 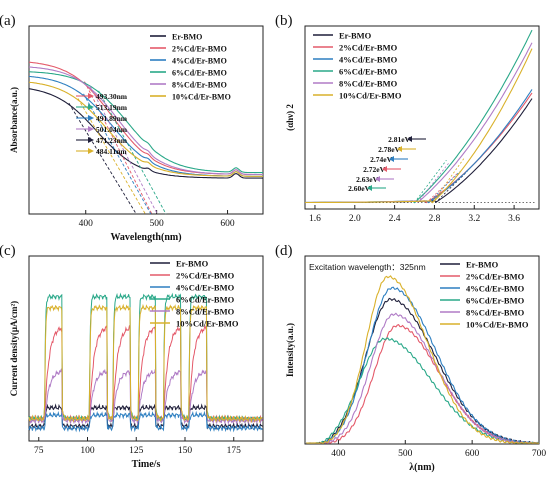 What do you see at coordinates (234, 451) in the screenshot?
I see `x-tick-label: 175` at bounding box center [234, 451].